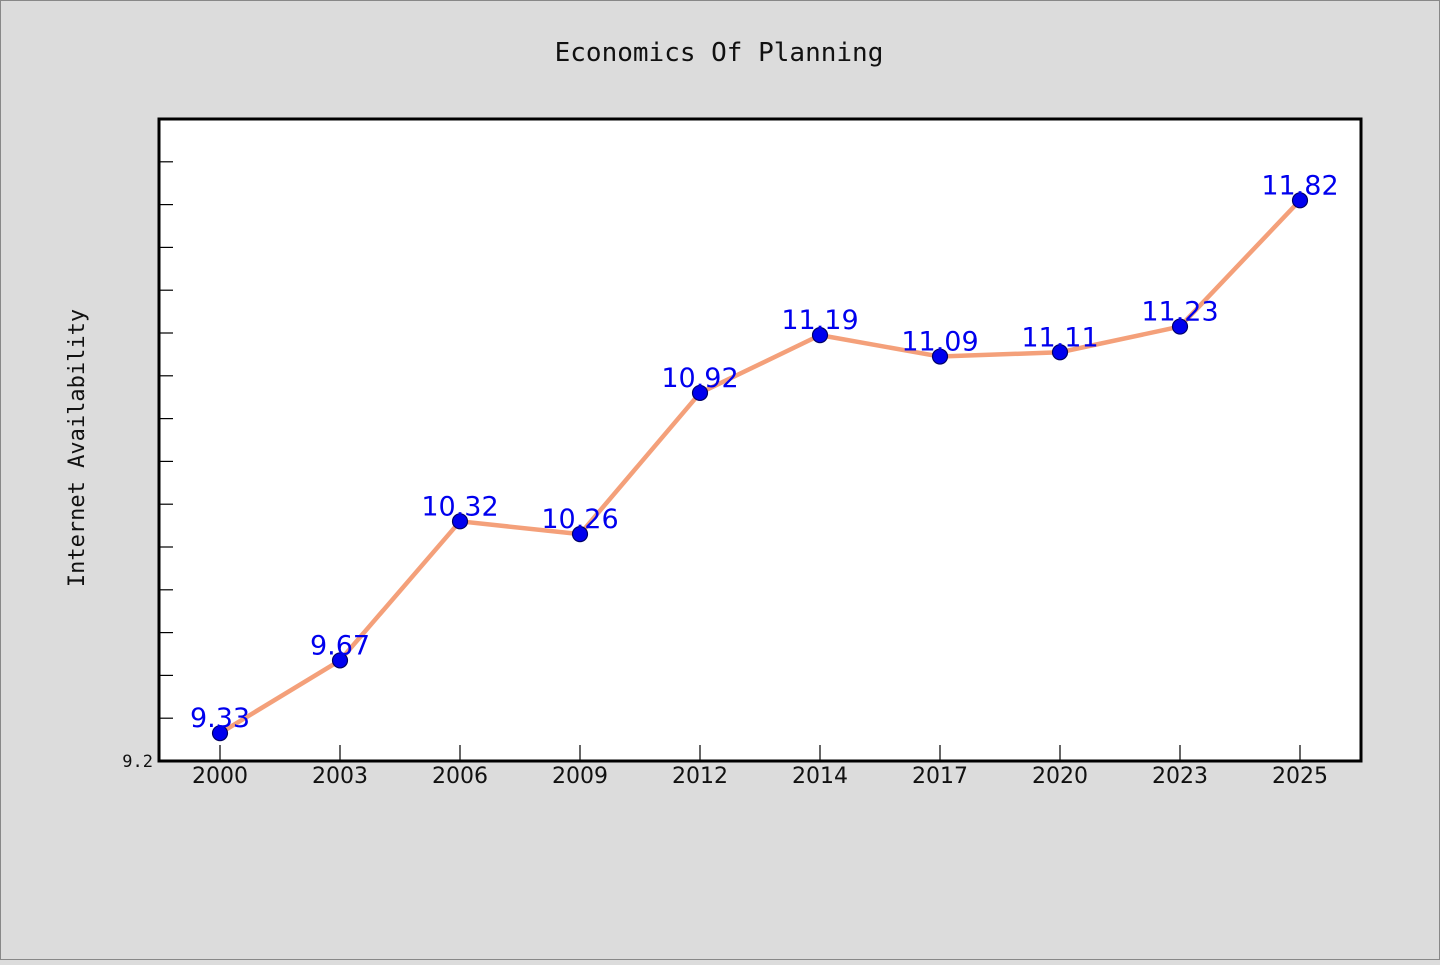 Image resolution: width=1440 pixels, height=965 pixels. I want to click on x-tick-label: 2017, so click(940, 776).